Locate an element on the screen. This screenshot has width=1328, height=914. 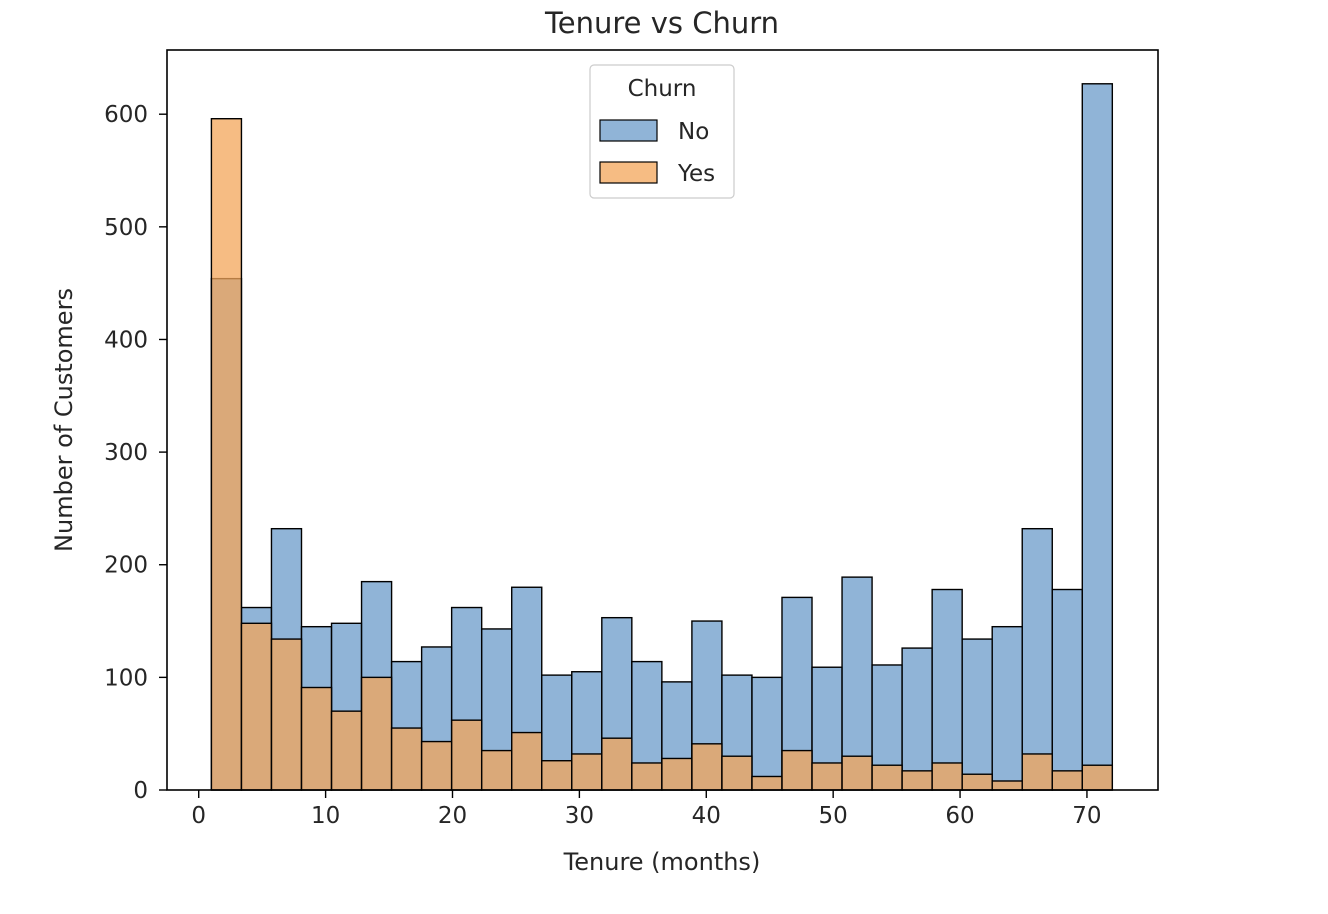
x-tick-label: 70 is located at coordinates (1086, 816).